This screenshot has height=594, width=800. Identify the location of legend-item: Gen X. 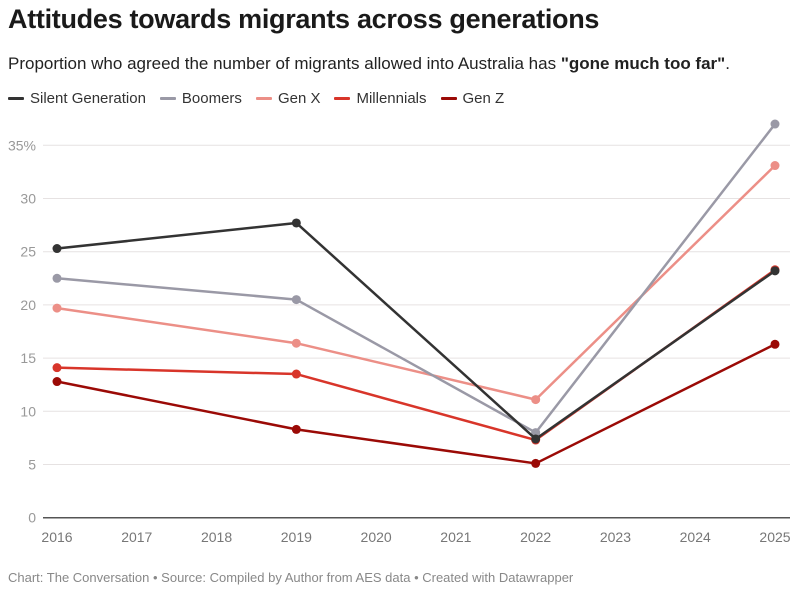
(288, 98).